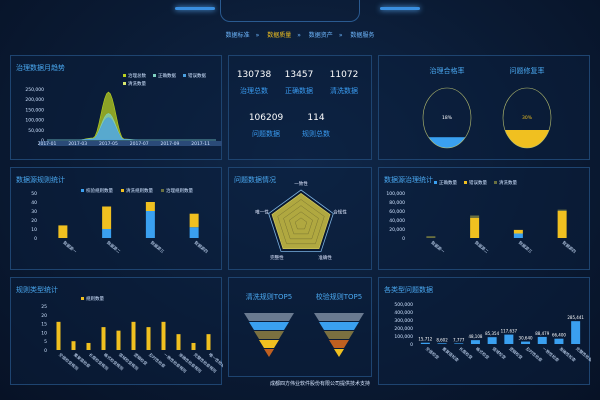  Describe the element at coordinates (527, 139) in the screenshot. I see `gauge-fill` at that location.